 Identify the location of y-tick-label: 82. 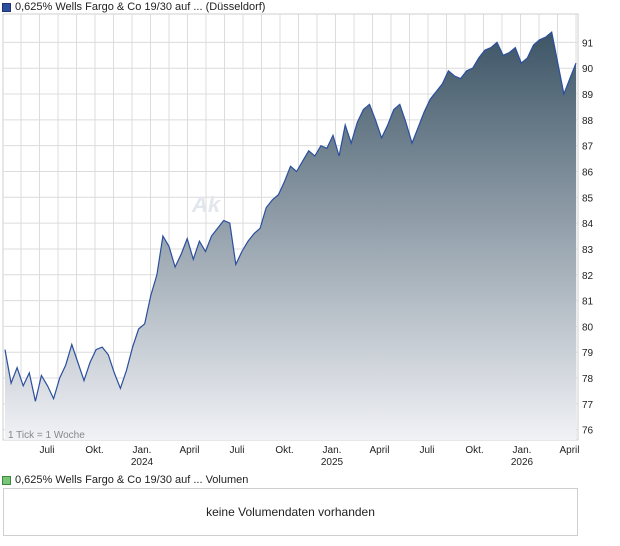
(588, 276).